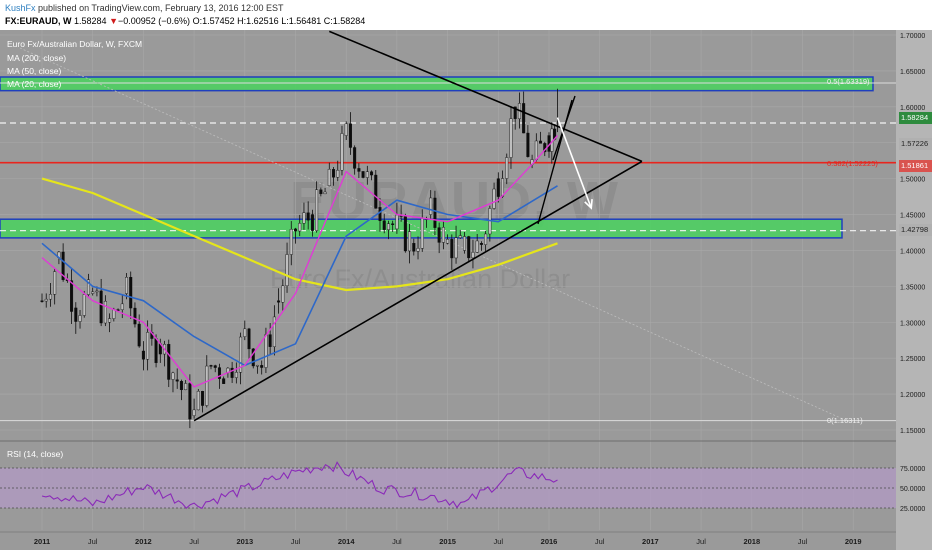 This screenshot has height=550, width=932. I want to click on time-tick-label: 2016, so click(549, 541).